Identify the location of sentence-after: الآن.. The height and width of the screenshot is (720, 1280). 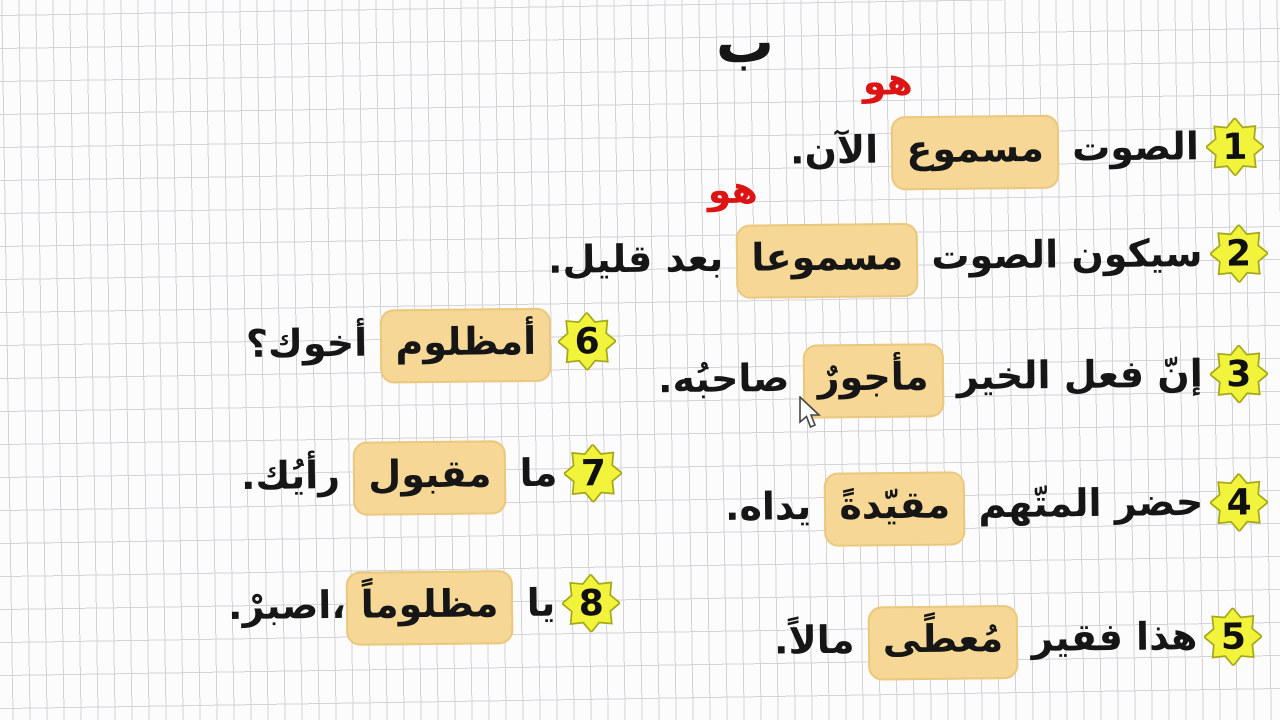
(840, 150).